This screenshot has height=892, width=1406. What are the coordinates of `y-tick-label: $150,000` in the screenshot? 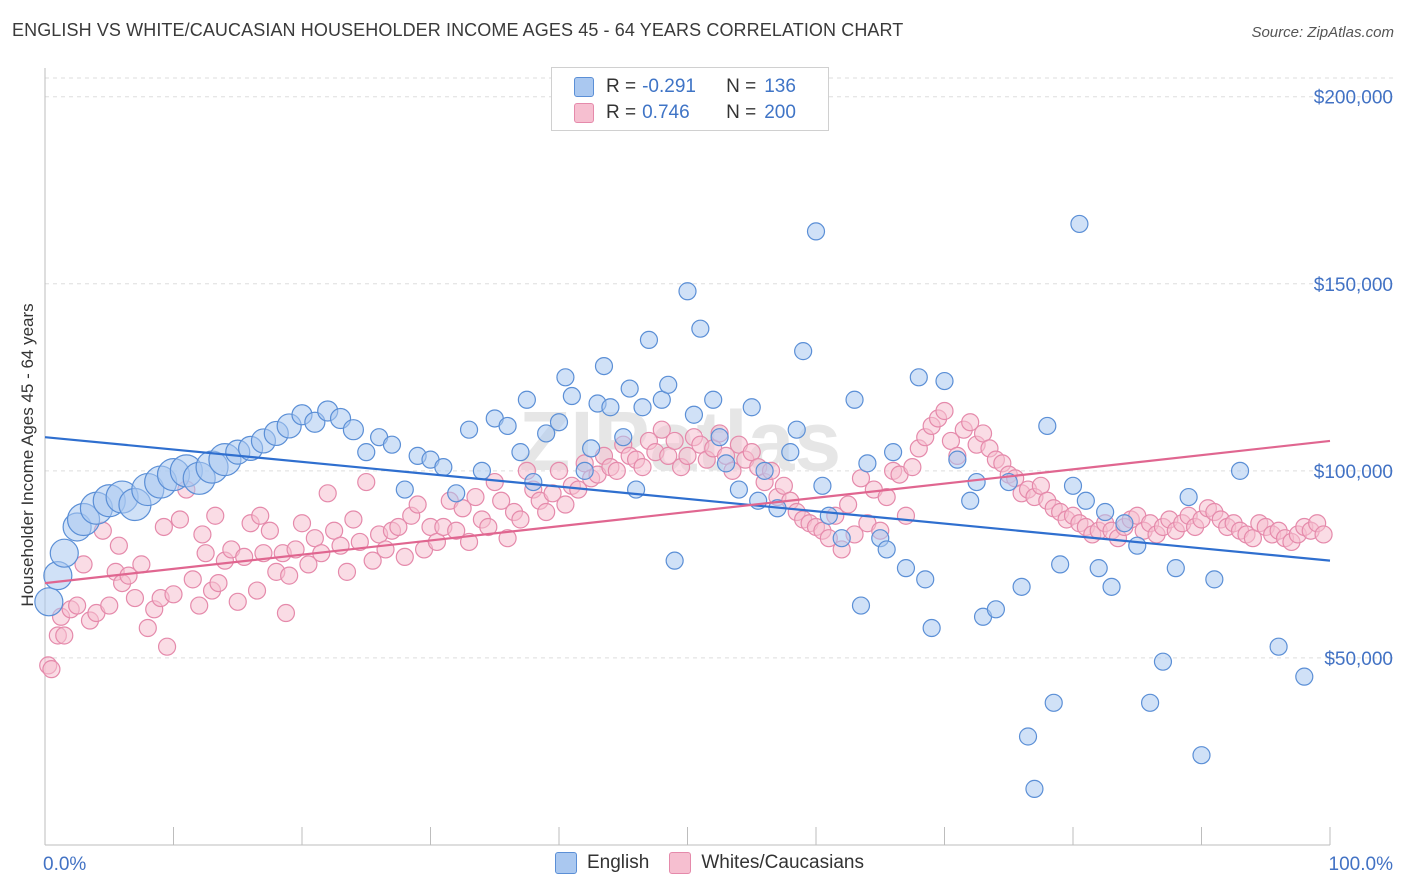 It's located at (1353, 285).